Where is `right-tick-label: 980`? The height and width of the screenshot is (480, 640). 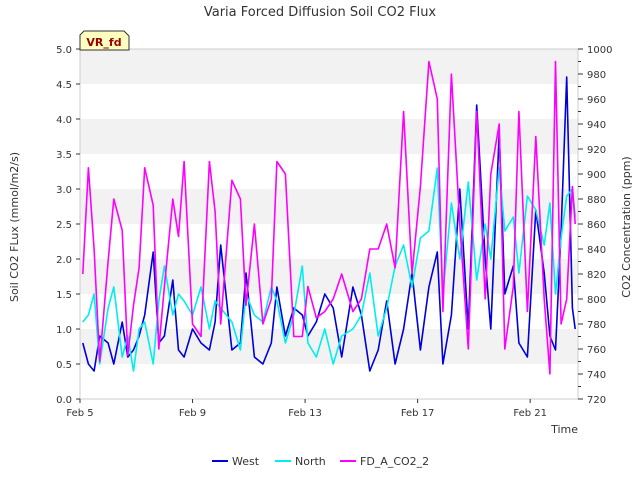
right-tick-label: 980 is located at coordinates (596, 75).